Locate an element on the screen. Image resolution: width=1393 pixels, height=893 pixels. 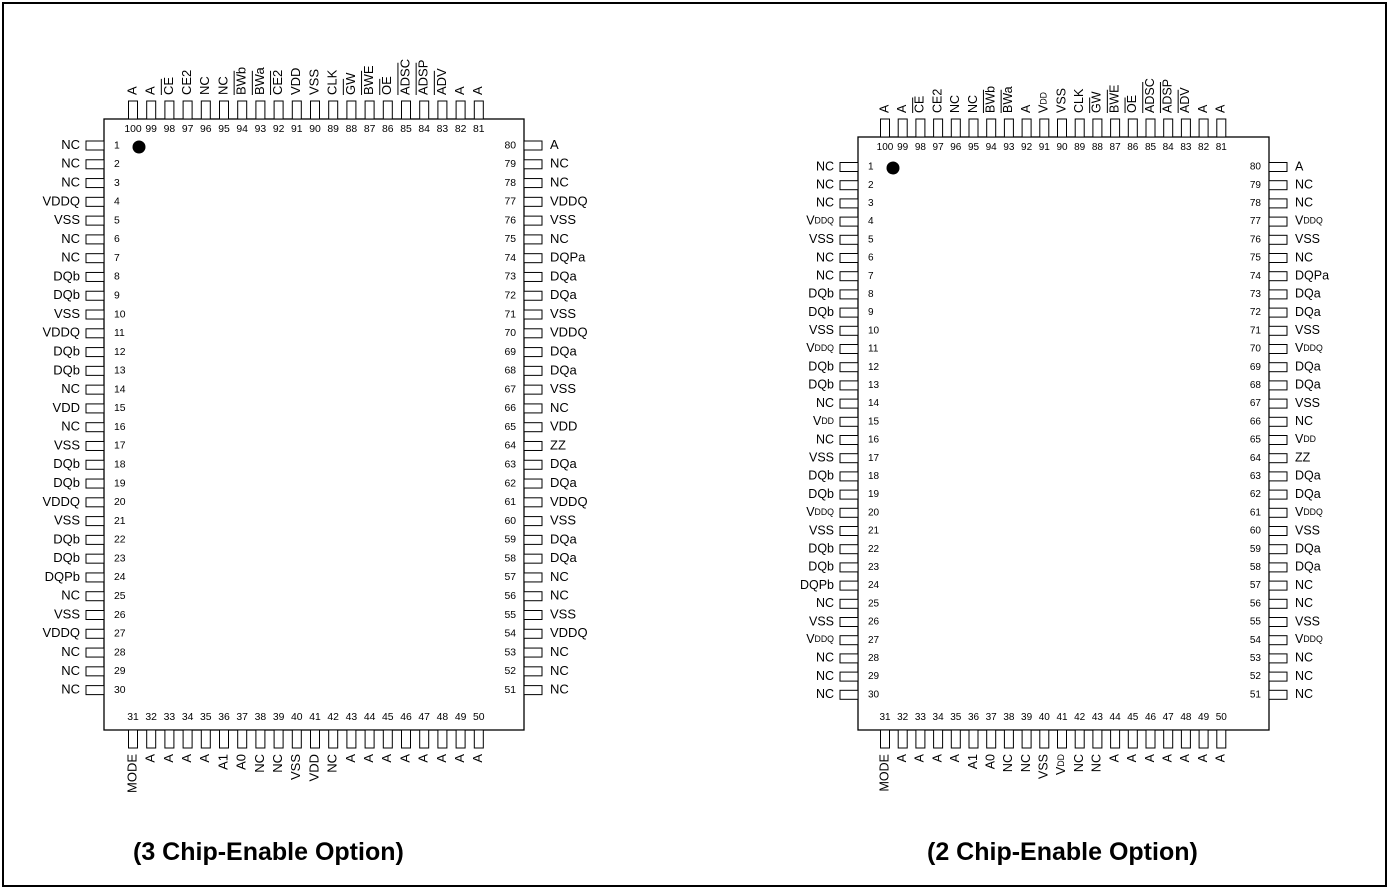
pin-number-94: 94 is located at coordinates (242, 129).